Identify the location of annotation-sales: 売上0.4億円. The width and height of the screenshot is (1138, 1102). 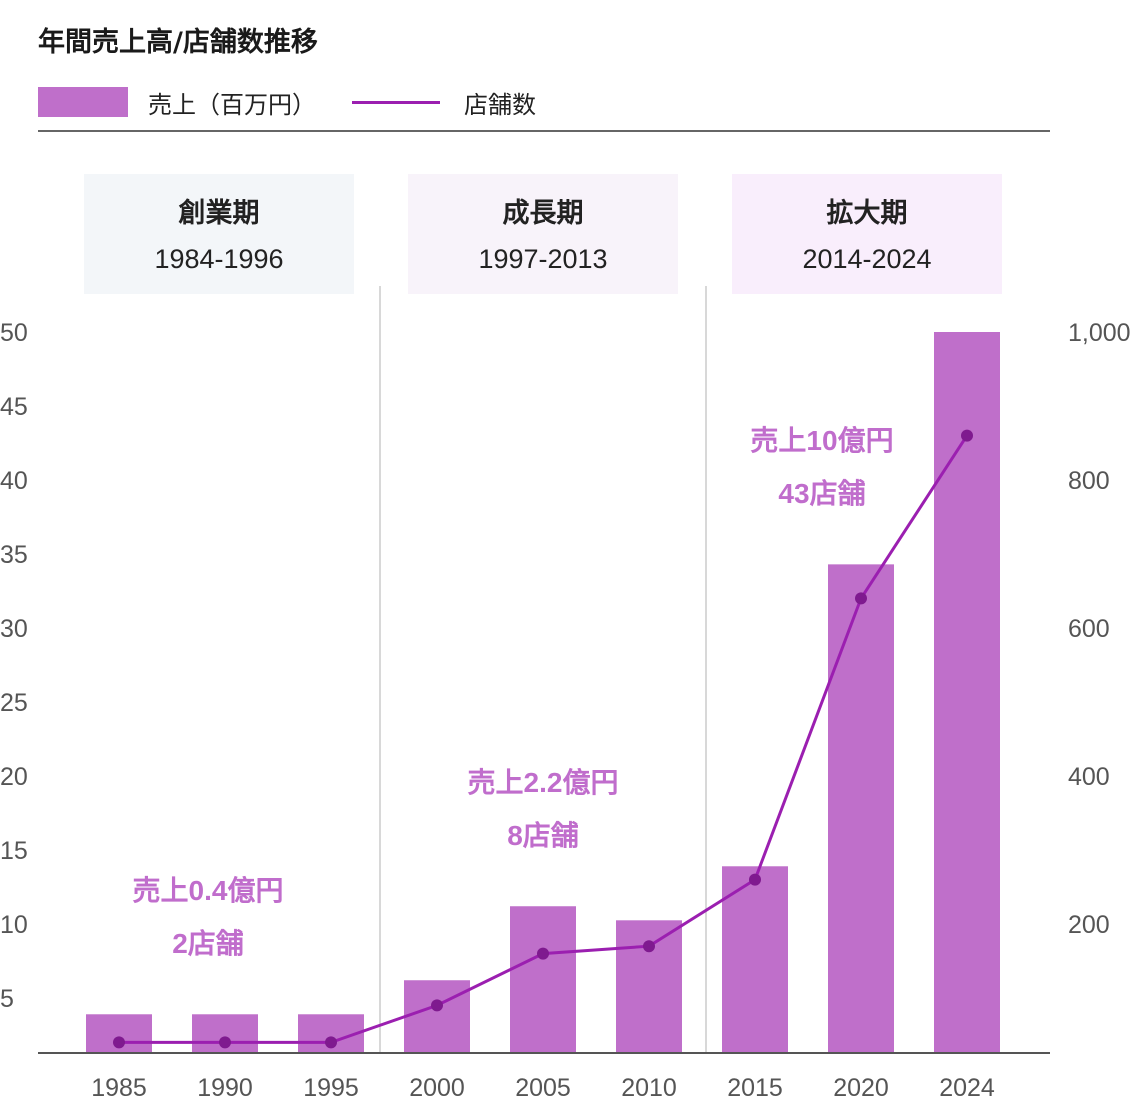
(208, 890).